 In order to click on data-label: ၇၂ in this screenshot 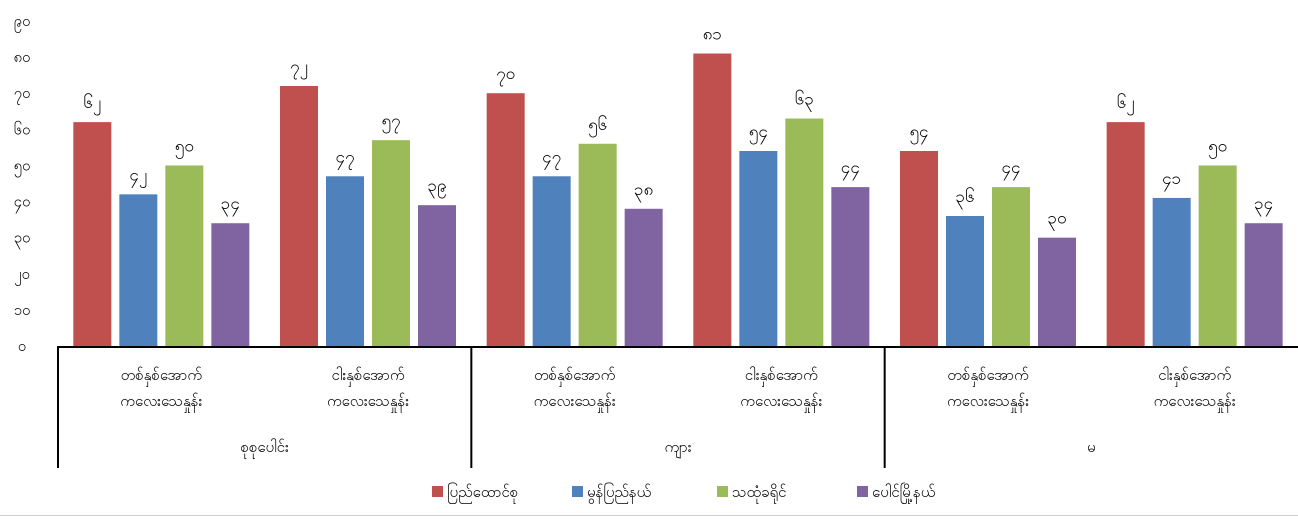, I will do `click(299, 68)`.